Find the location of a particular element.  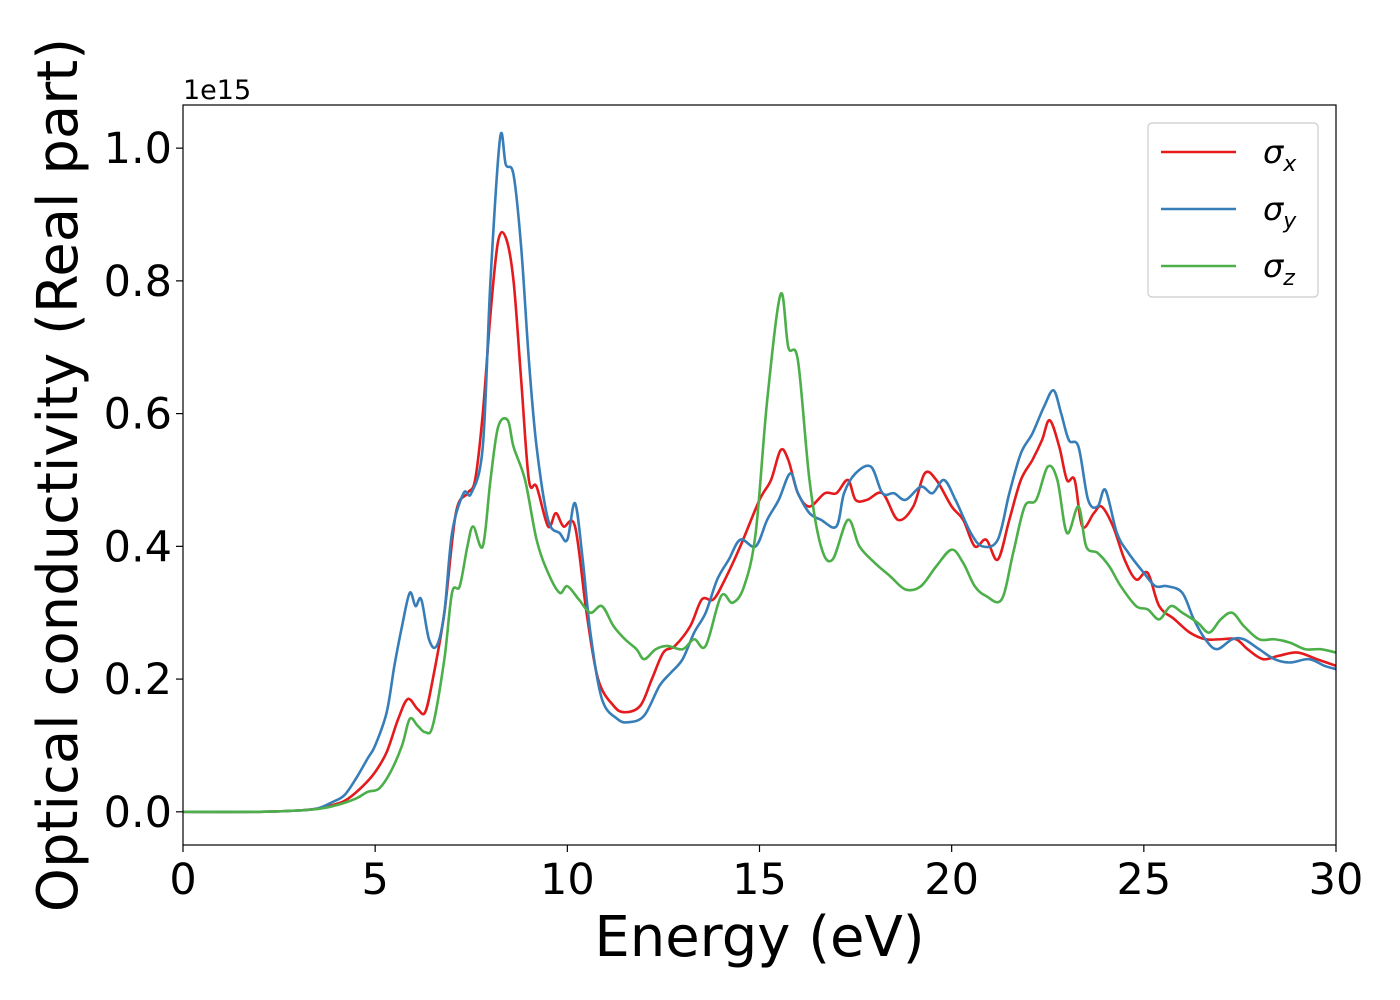

y-tick-label: 0.8 is located at coordinates (138, 282).